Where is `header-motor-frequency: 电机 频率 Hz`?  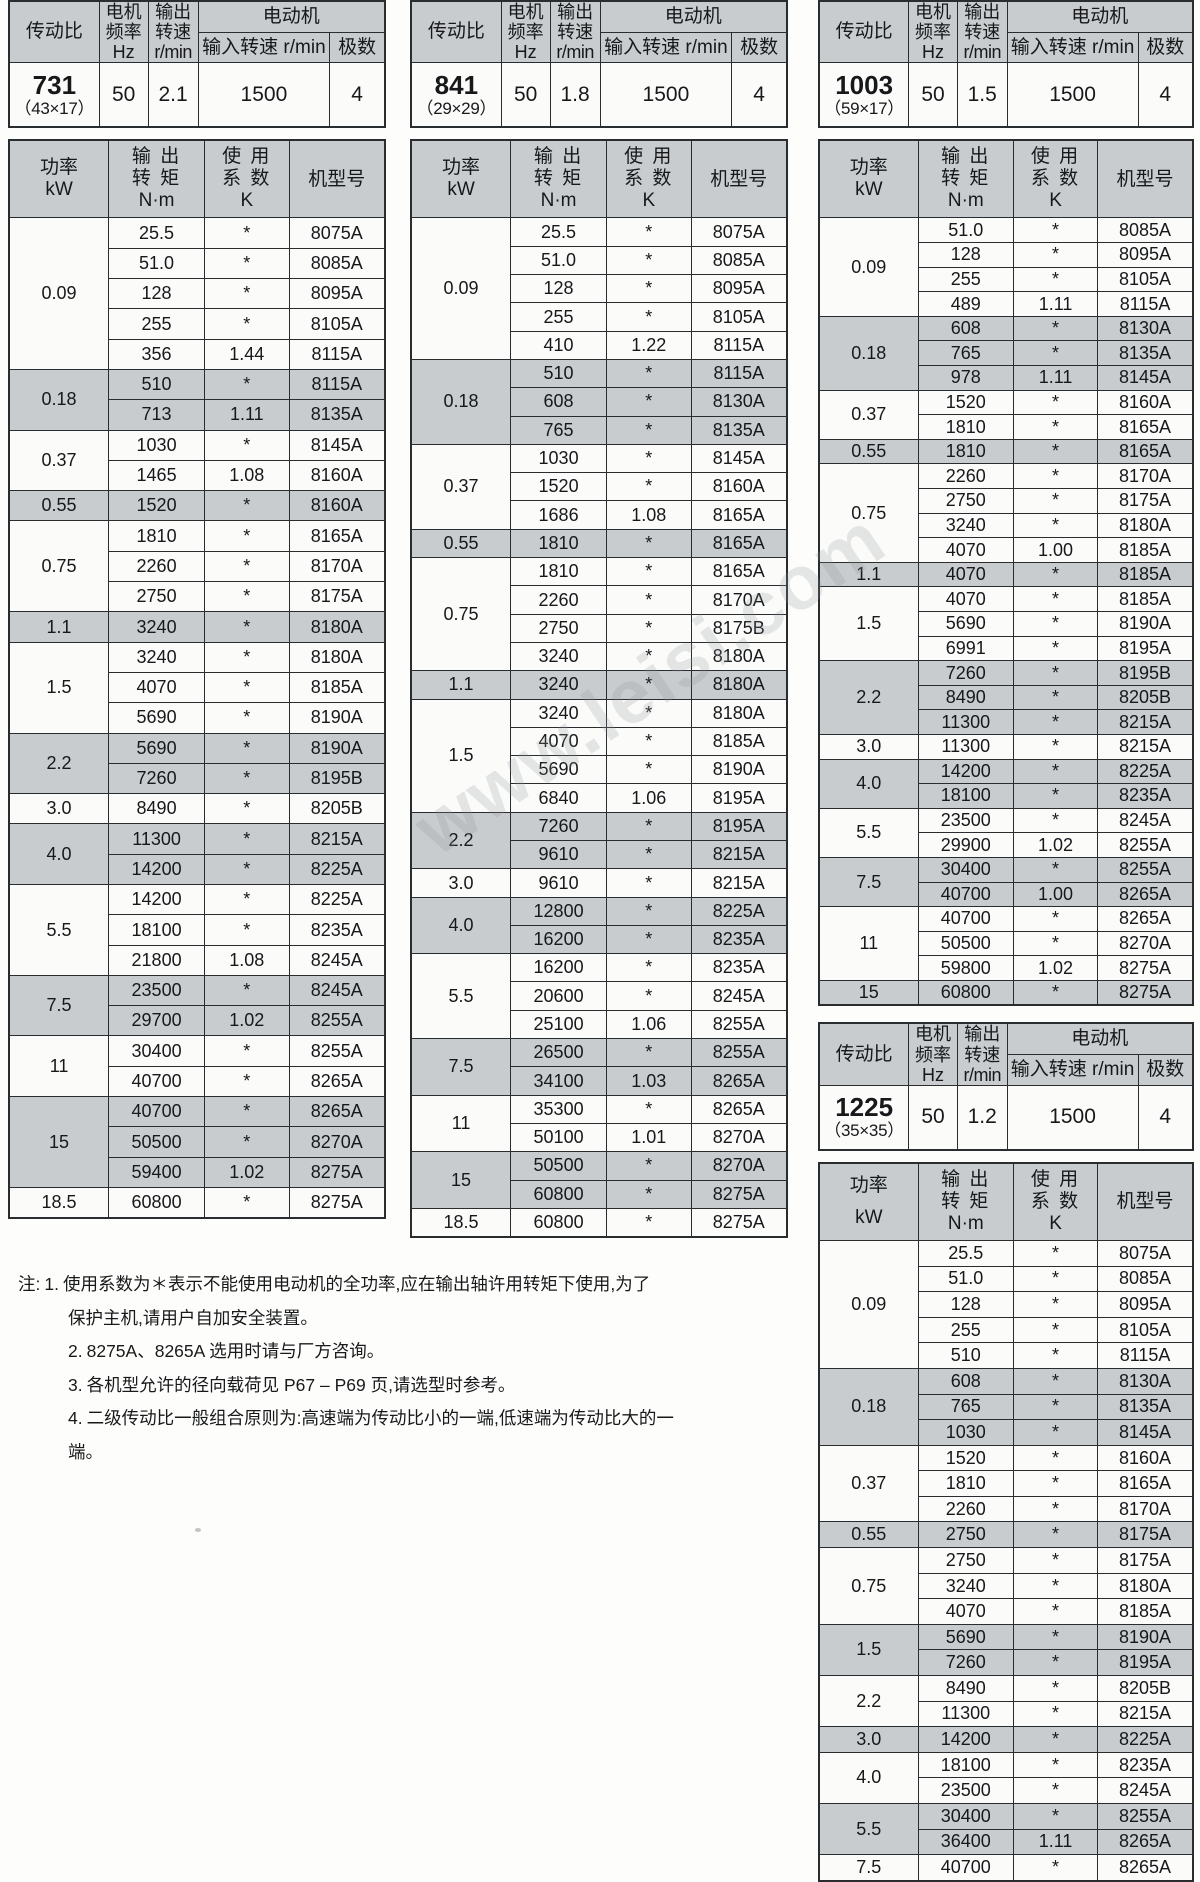
header-motor-frequency: 电机 频率 Hz is located at coordinates (123, 32).